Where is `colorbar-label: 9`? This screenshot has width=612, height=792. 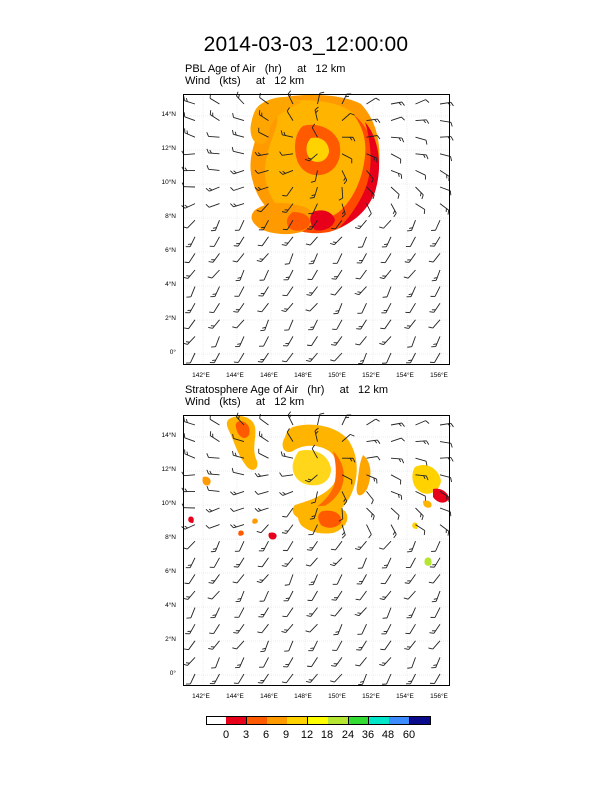 colorbar-label: 9 is located at coordinates (286, 735).